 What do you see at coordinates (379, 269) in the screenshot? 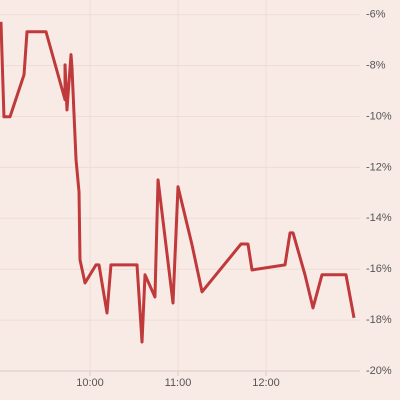
I see `y-tick-label: -16%` at bounding box center [379, 269].